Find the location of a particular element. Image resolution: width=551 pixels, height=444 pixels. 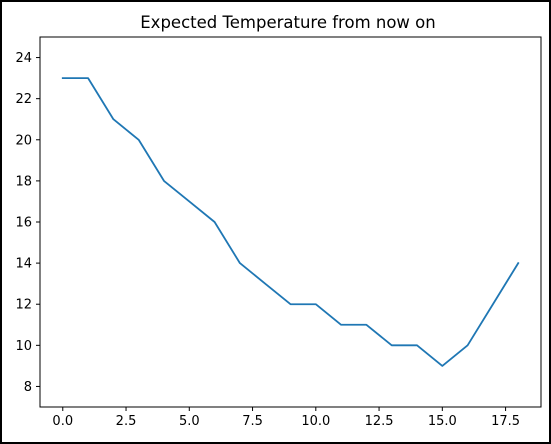

chart-title: Expected Temperature from now on is located at coordinates (287, 22).